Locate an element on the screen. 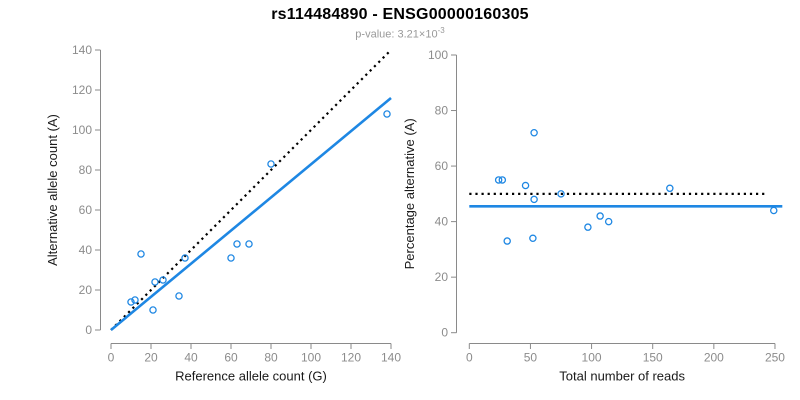 The height and width of the screenshot is (400, 800). x-axis-title: Reference allele count (G) is located at coordinates (251, 376).